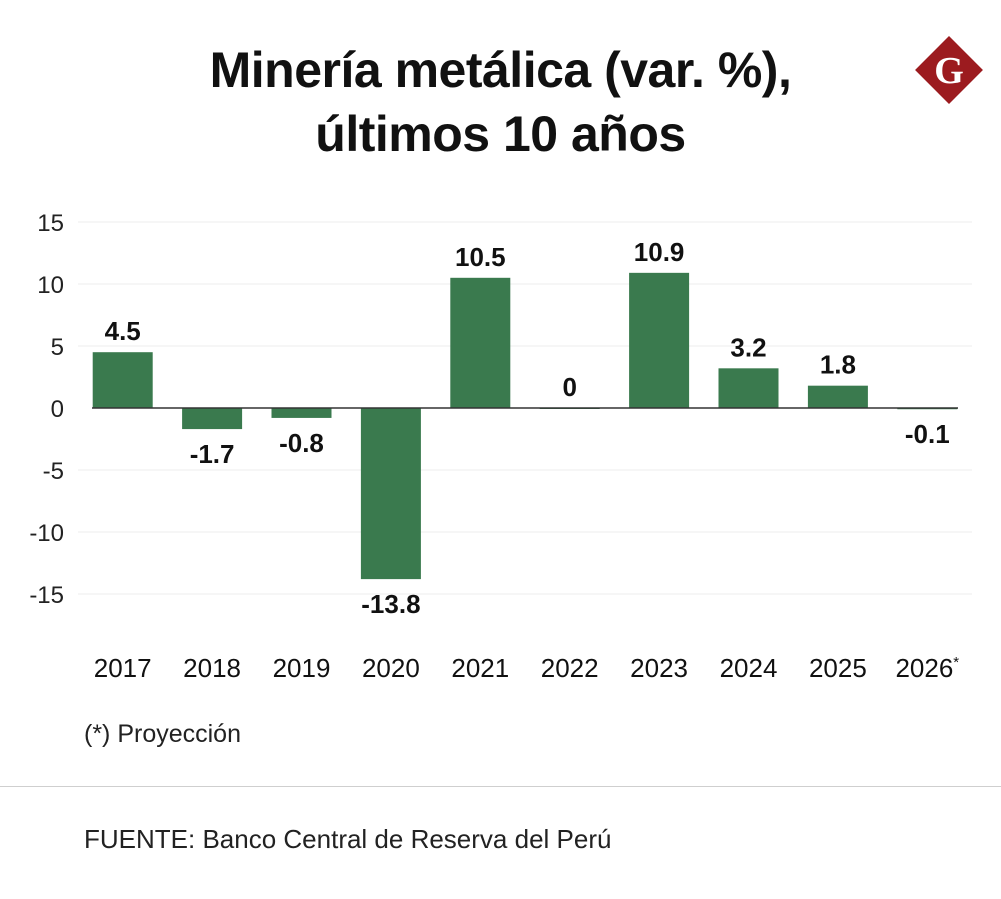  What do you see at coordinates (302, 668) in the screenshot?
I see `x-tick-label: 2019` at bounding box center [302, 668].